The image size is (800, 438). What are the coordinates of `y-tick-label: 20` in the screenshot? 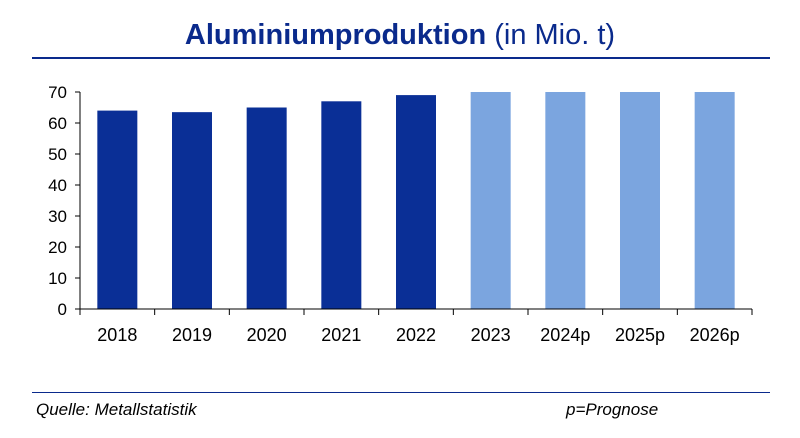 It's located at (57, 247).